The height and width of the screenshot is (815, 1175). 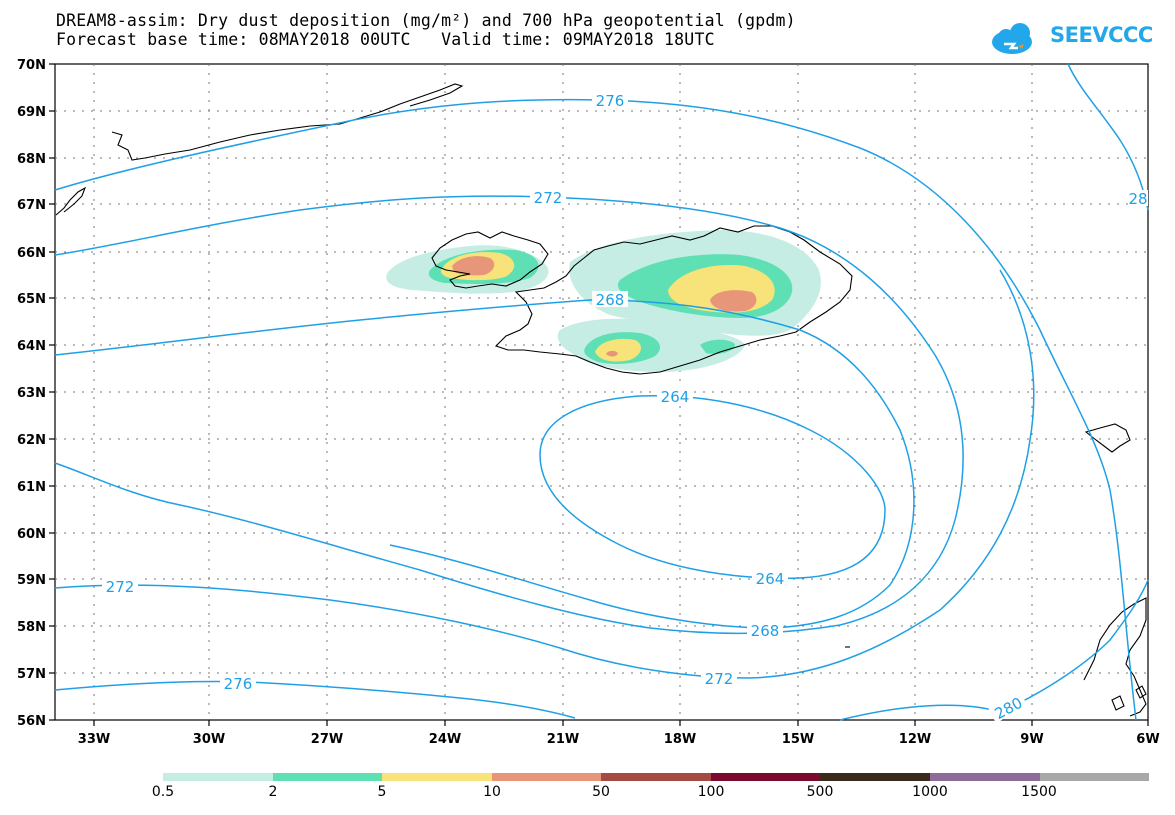 I want to click on lon-label: 18W, so click(x=680, y=739).